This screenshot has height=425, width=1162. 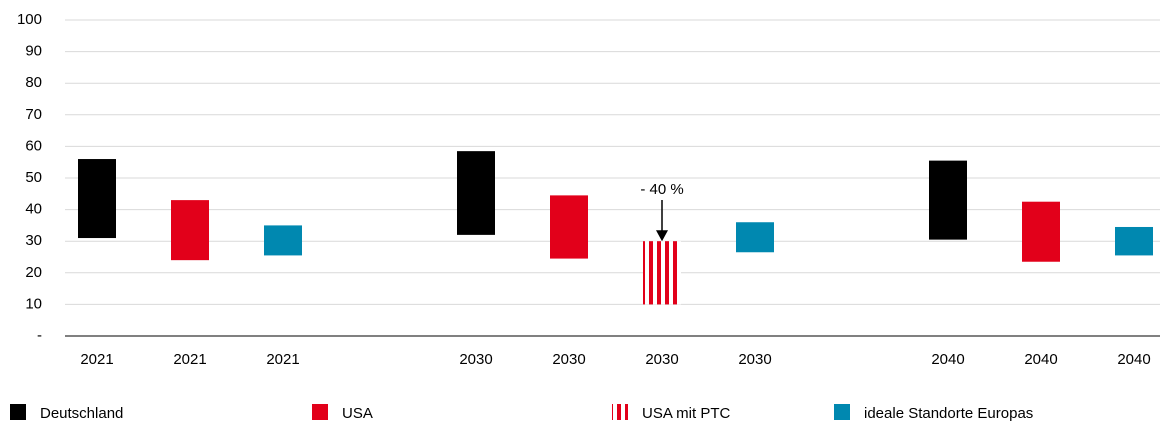 I want to click on y-tick-label: 30, so click(x=33, y=240).